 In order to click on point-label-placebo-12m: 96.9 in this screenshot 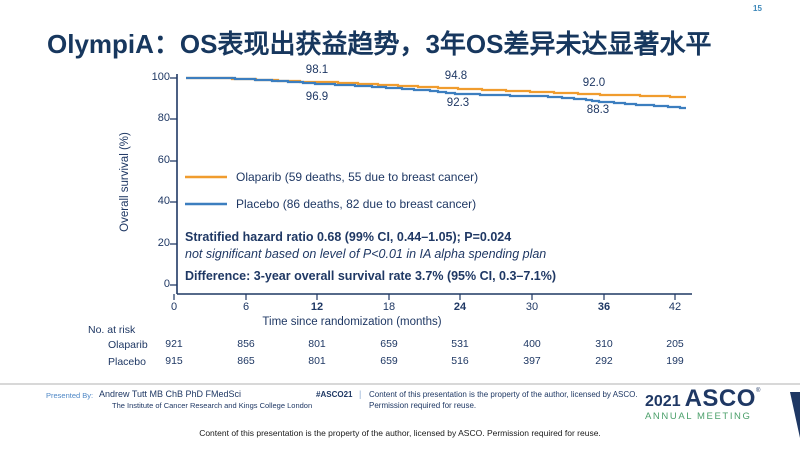, I will do `click(317, 97)`.